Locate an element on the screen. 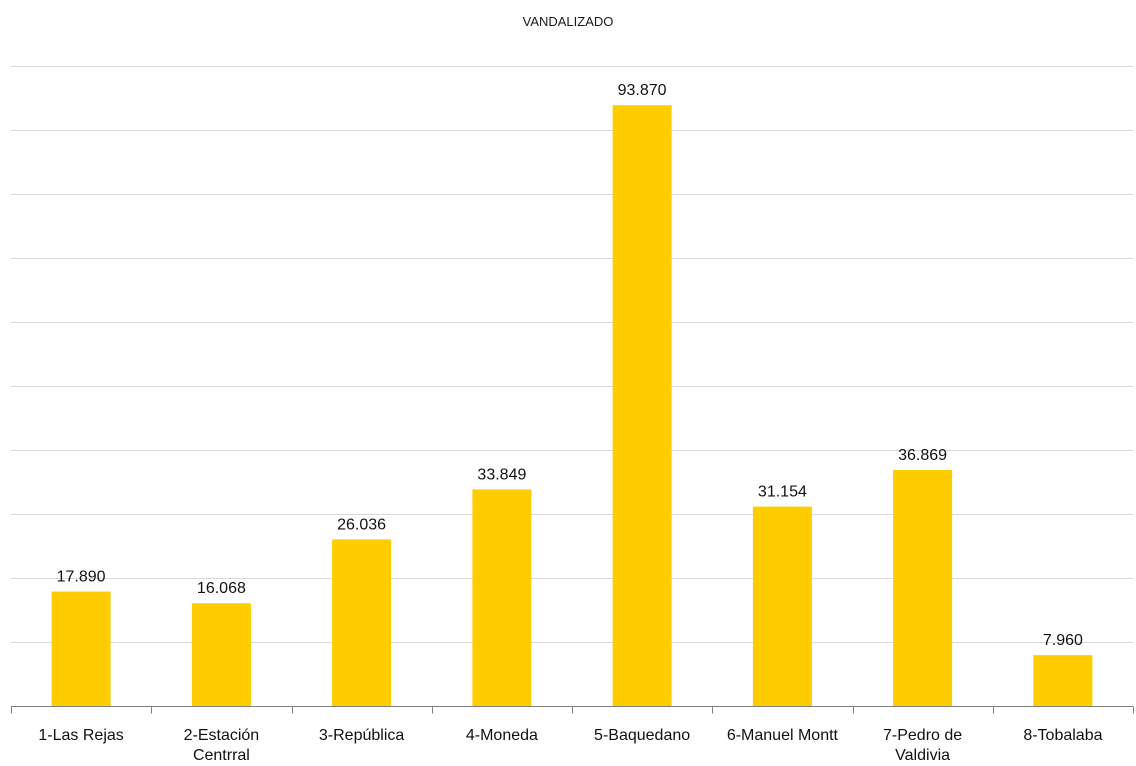 The image size is (1136, 766). x-tick-label: 3-República is located at coordinates (361, 735).